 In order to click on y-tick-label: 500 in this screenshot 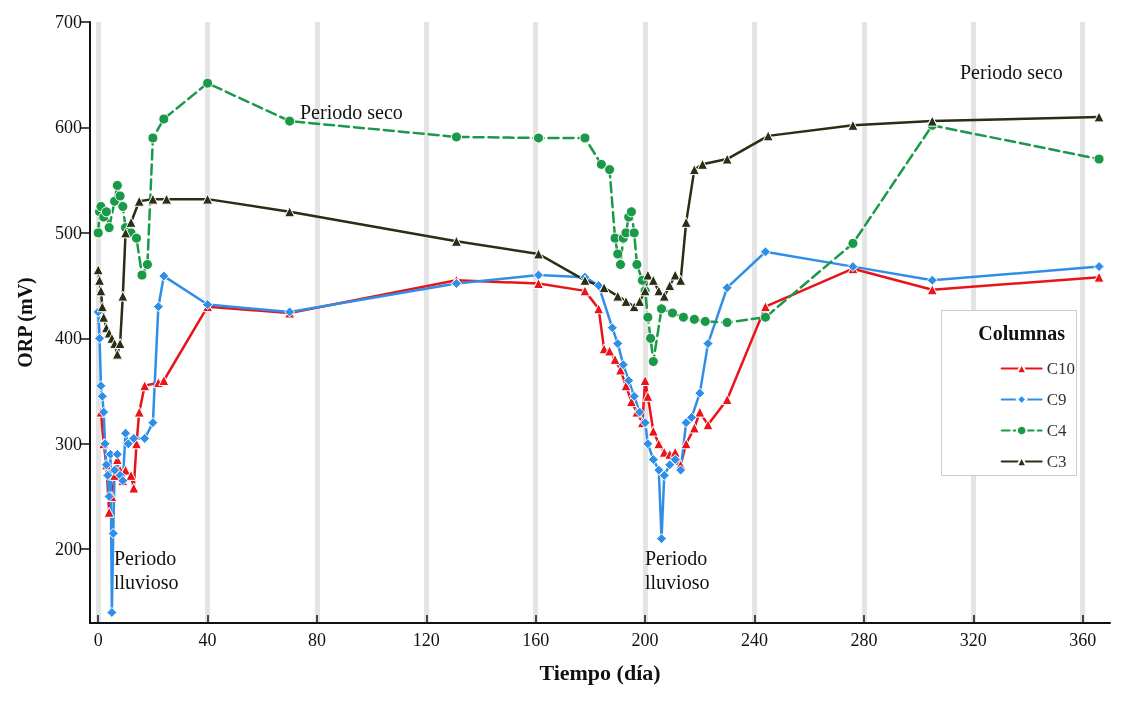, I will do `click(68, 232)`.